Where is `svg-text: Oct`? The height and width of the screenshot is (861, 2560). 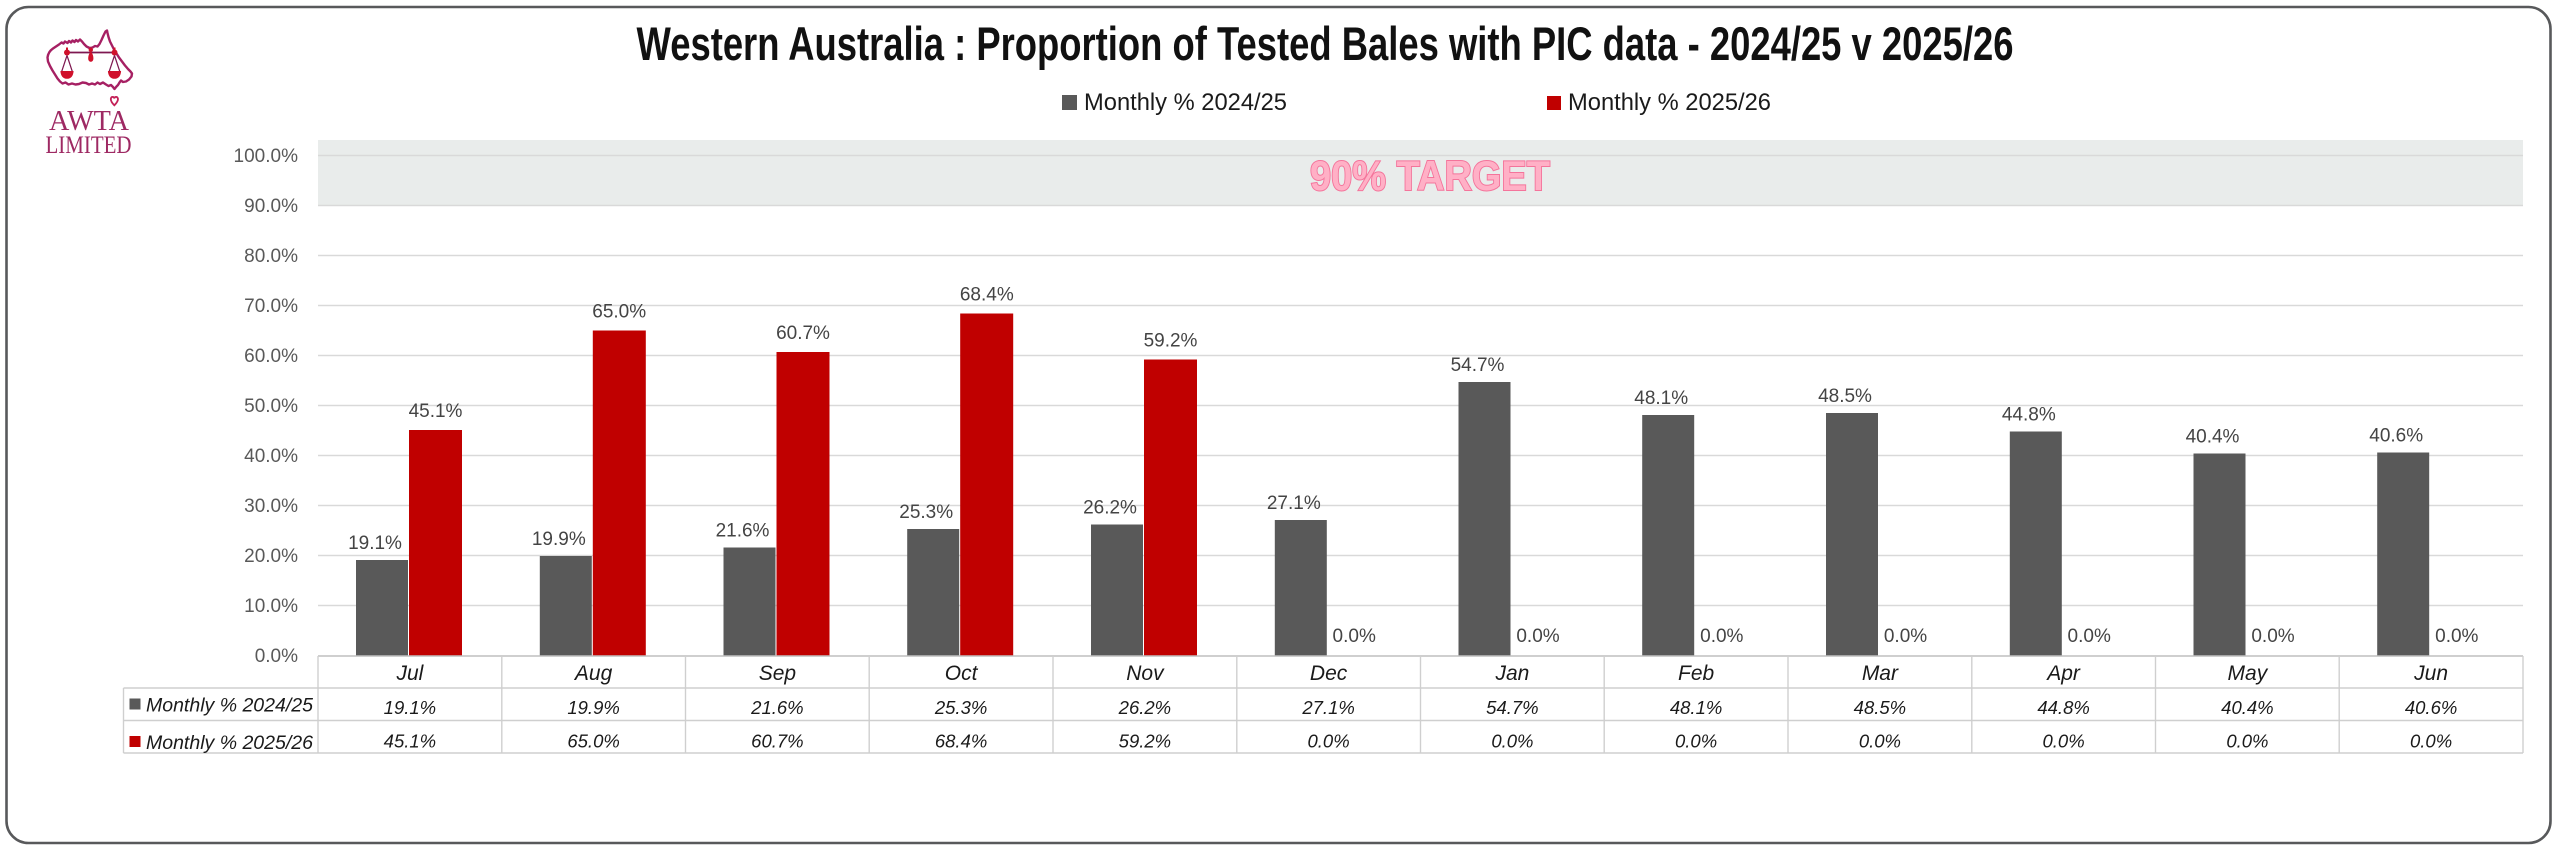
svg-text: Oct is located at coordinates (962, 673).